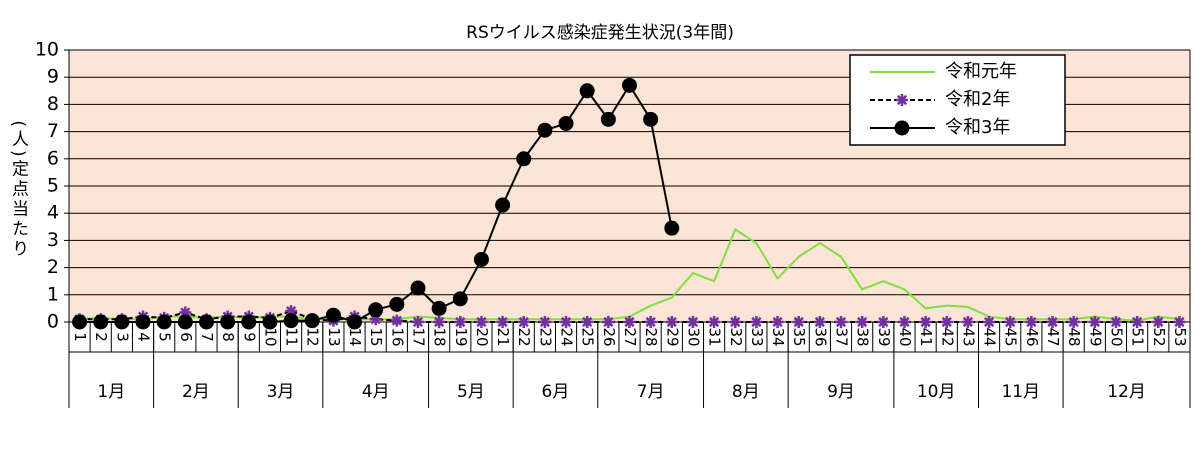  What do you see at coordinates (545, 336) in the screenshot?
I see `x-tick-label: 23` at bounding box center [545, 336].